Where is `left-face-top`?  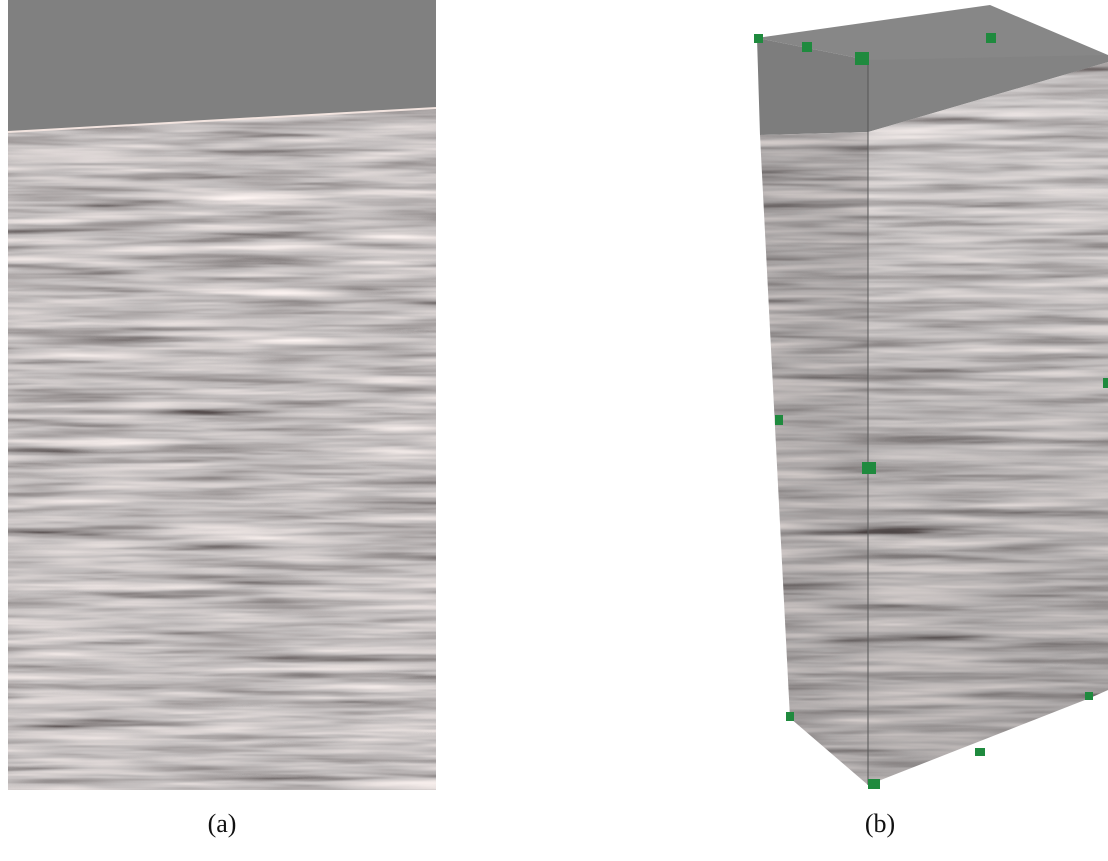
left-face-top is located at coordinates (812, 86).